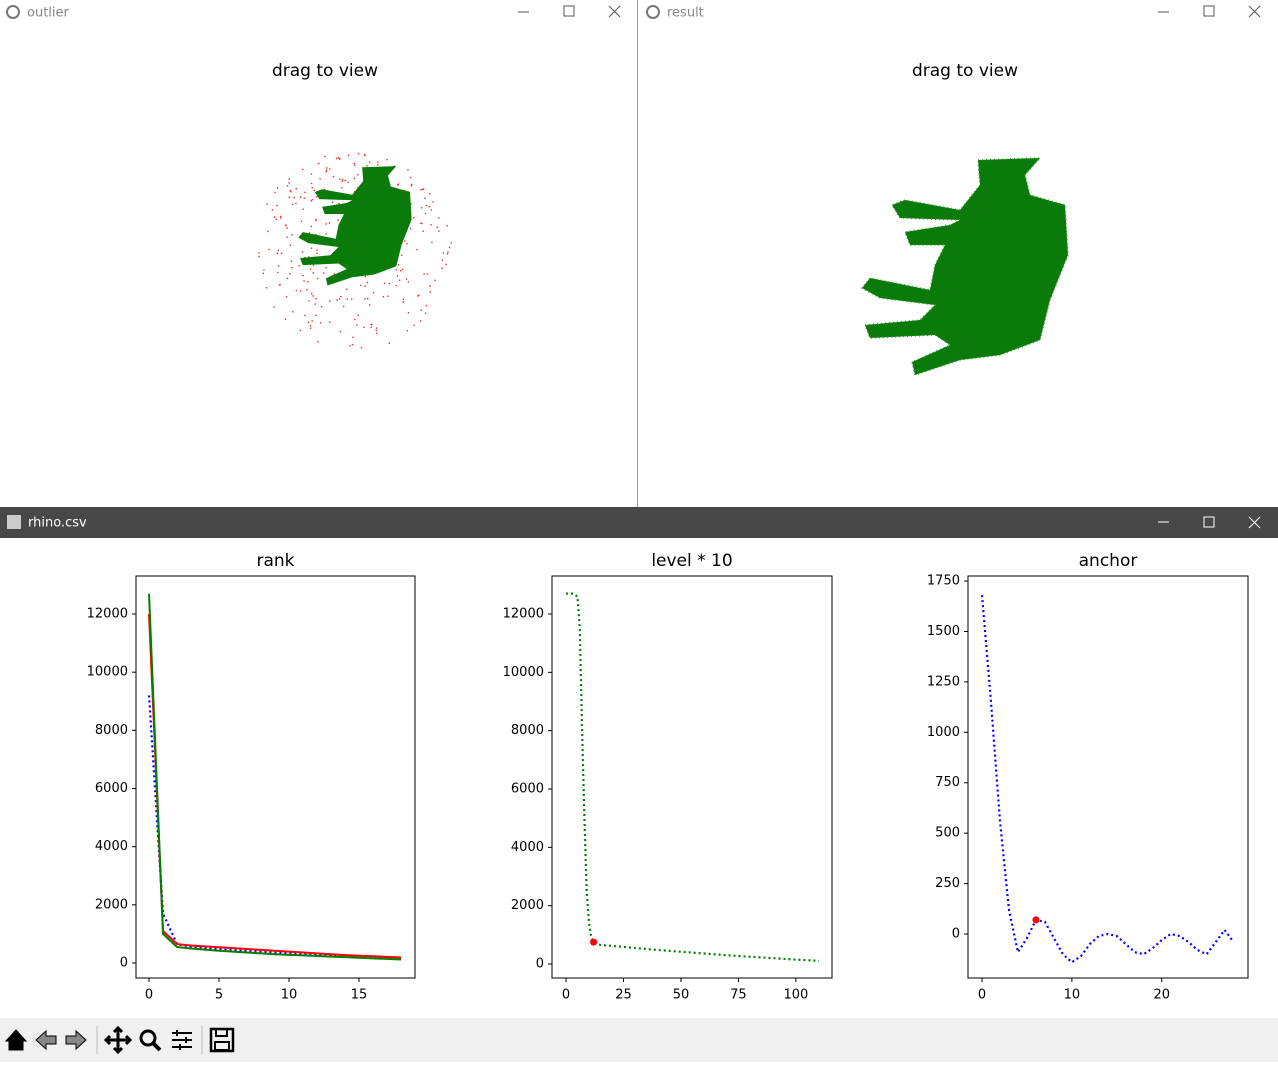  What do you see at coordinates (943, 732) in the screenshot?
I see `y-tick-label: 1000` at bounding box center [943, 732].